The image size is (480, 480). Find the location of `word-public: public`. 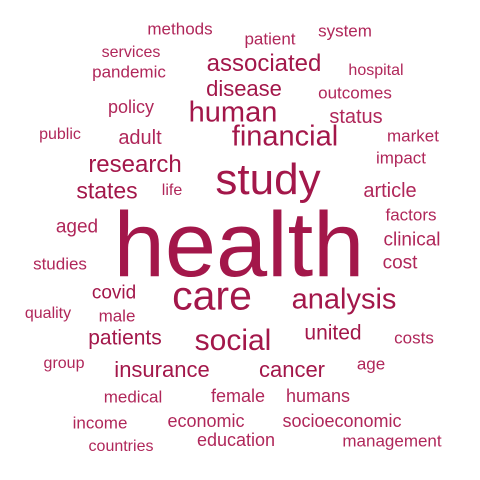

word-public: public is located at coordinates (60, 134).